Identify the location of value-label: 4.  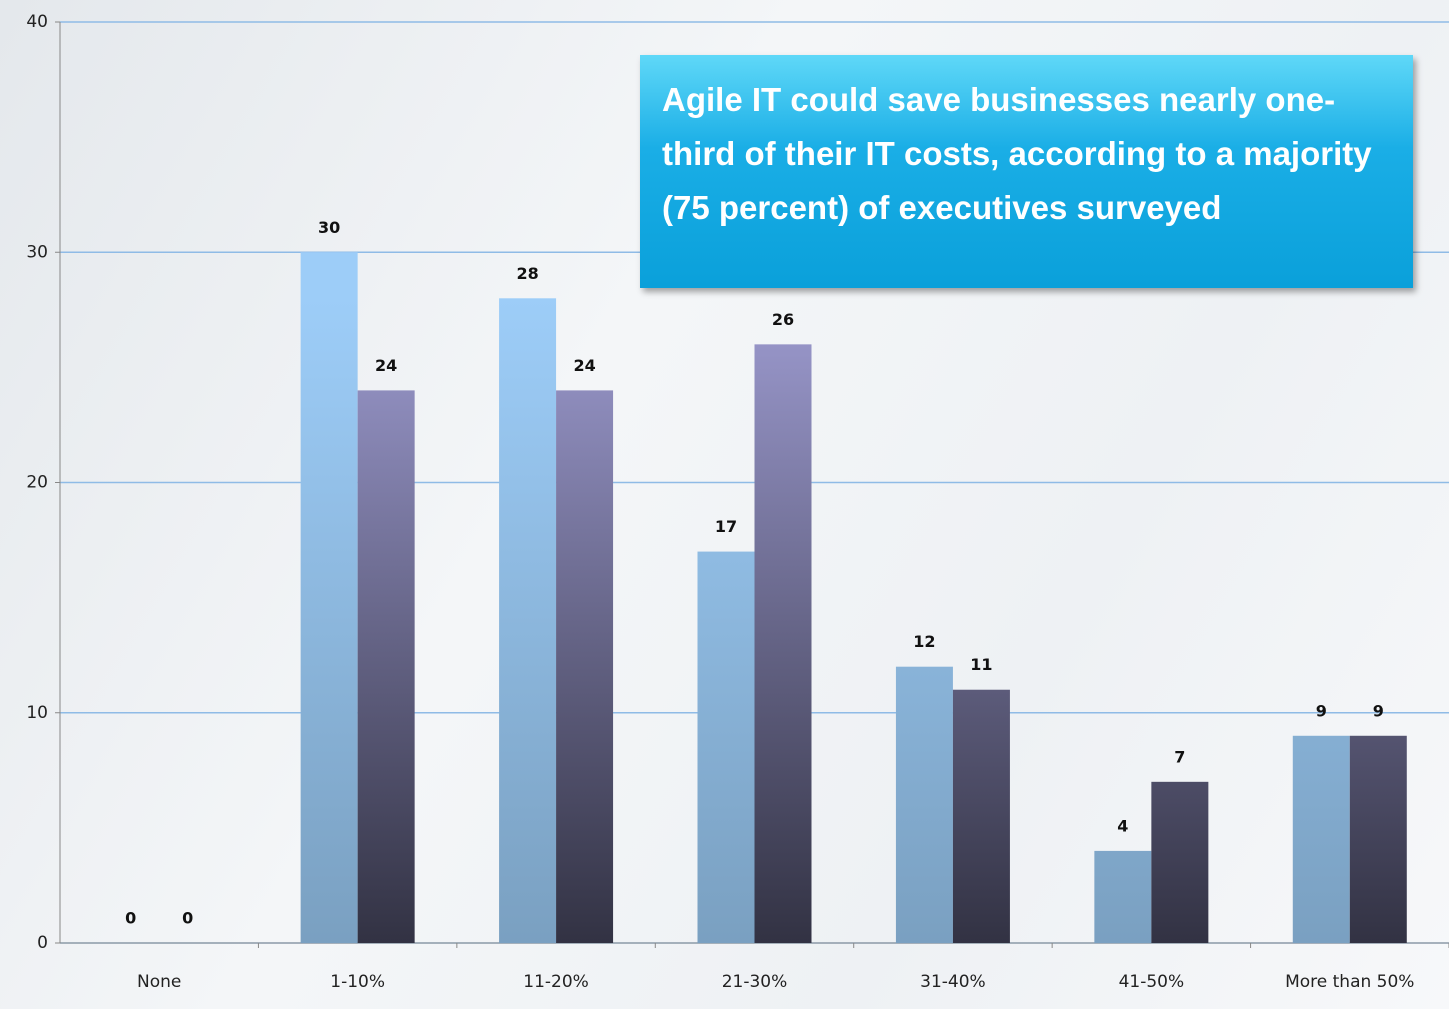
(1122, 825).